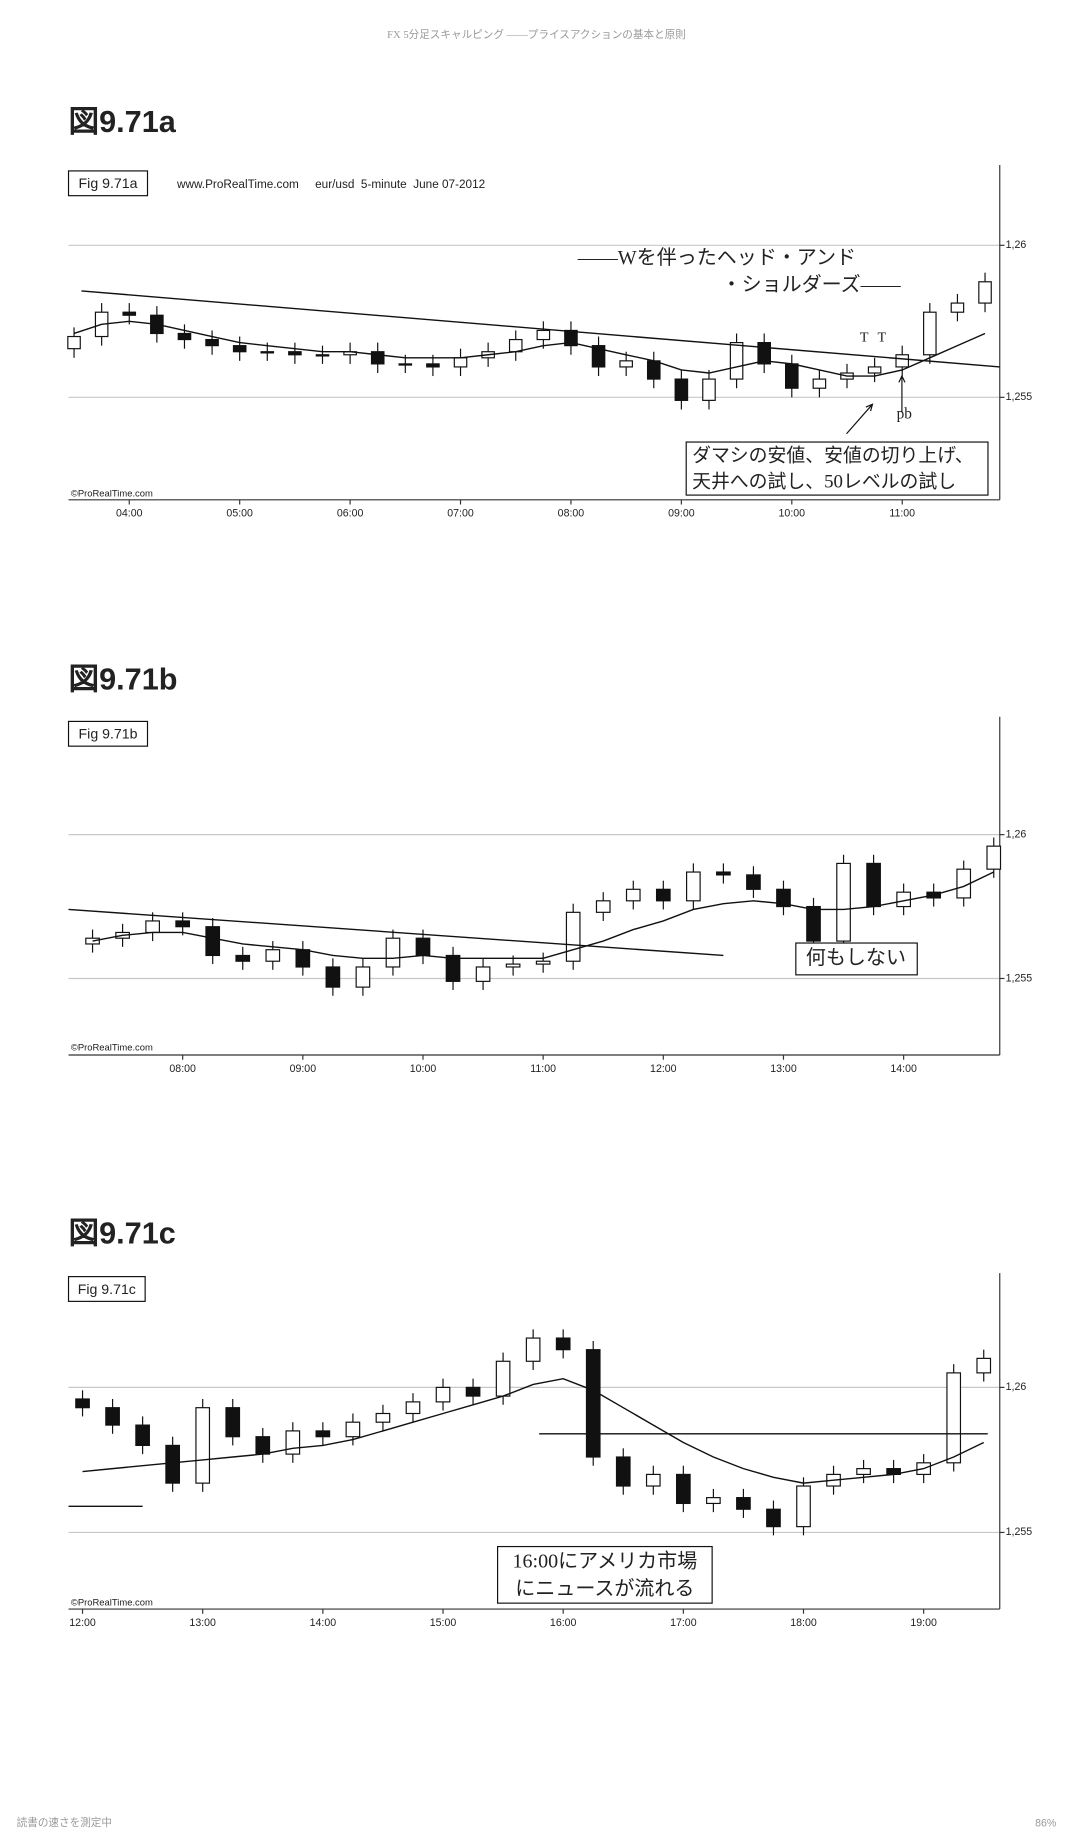 The width and height of the screenshot is (1073, 1833). Describe the element at coordinates (460, 514) in the screenshot. I see `x-tick-label: 07:00` at that location.